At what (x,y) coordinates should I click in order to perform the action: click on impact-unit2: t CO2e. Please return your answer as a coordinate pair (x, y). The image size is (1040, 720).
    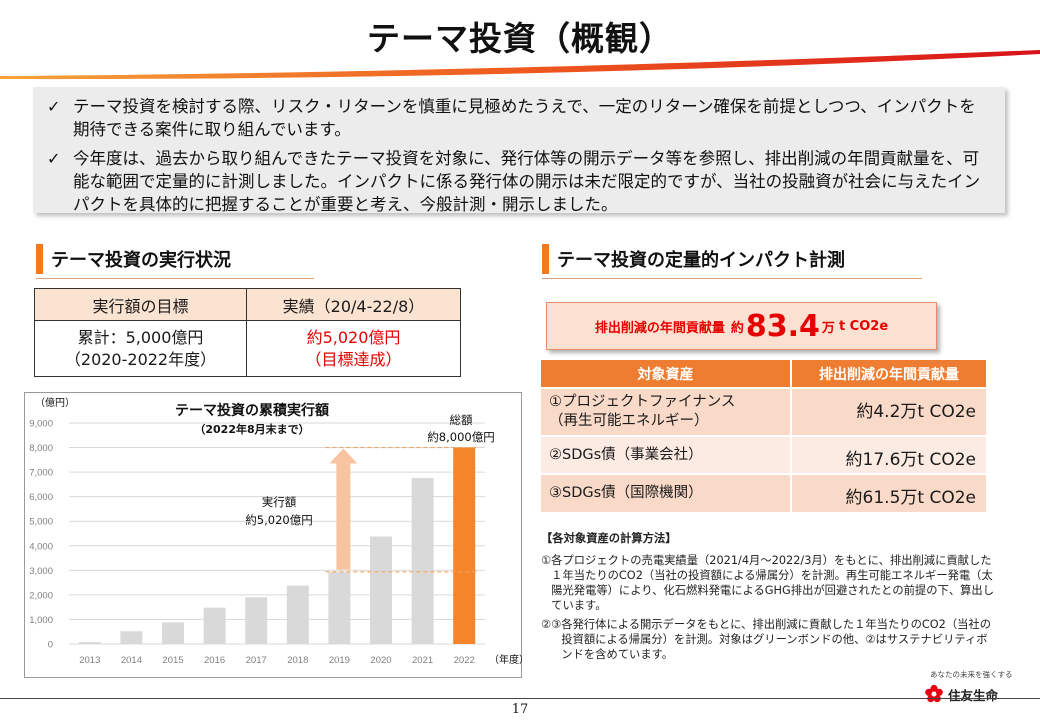
    Looking at the image, I should click on (863, 326).